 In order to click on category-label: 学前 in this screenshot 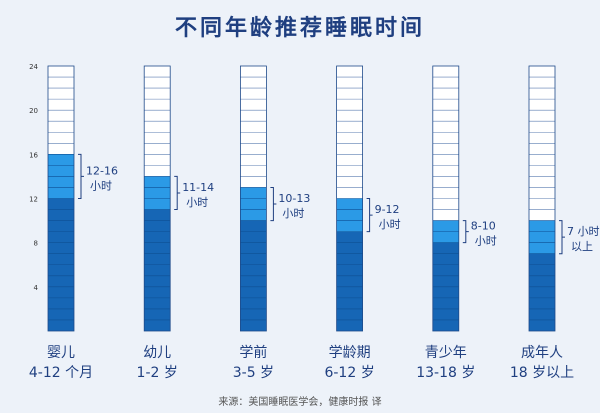, I will do `click(253, 352)`.